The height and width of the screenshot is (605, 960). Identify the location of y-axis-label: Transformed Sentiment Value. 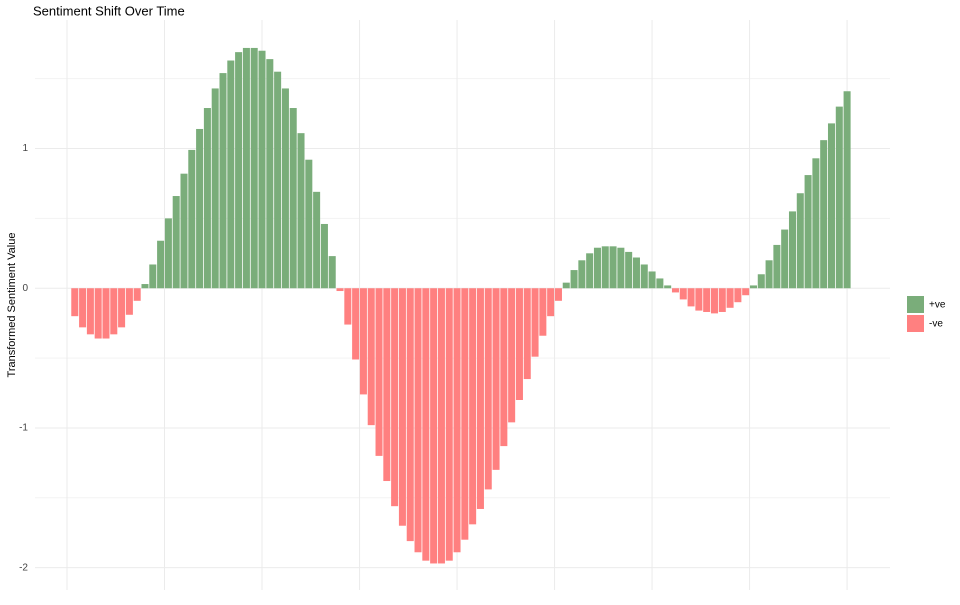
(12, 305).